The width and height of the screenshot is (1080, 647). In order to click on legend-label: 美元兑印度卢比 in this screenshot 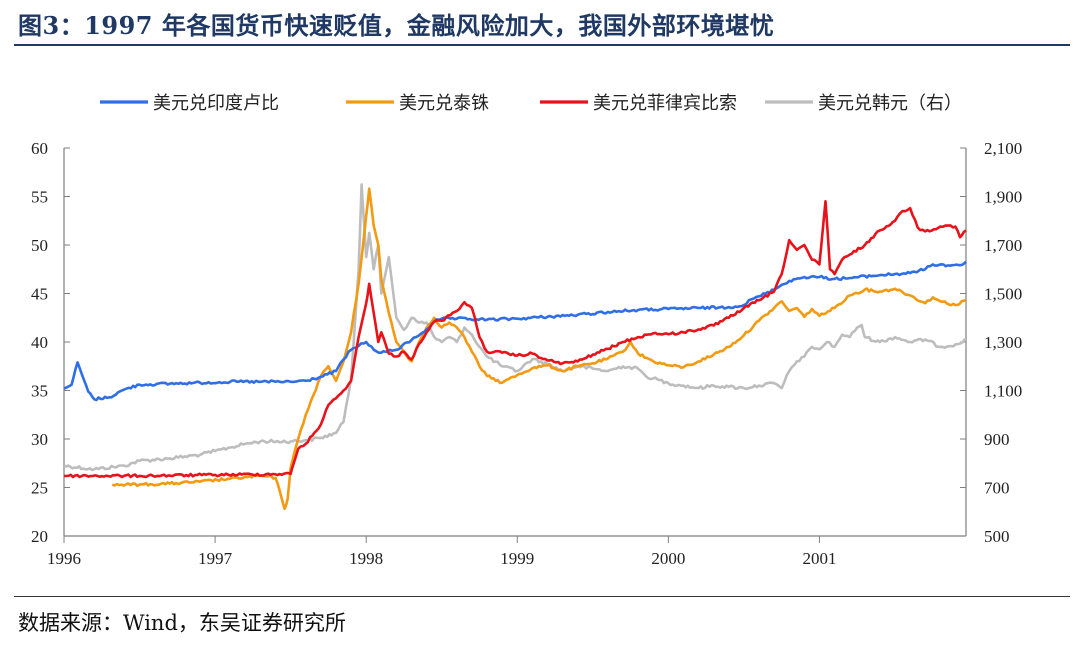, I will do `click(216, 103)`.